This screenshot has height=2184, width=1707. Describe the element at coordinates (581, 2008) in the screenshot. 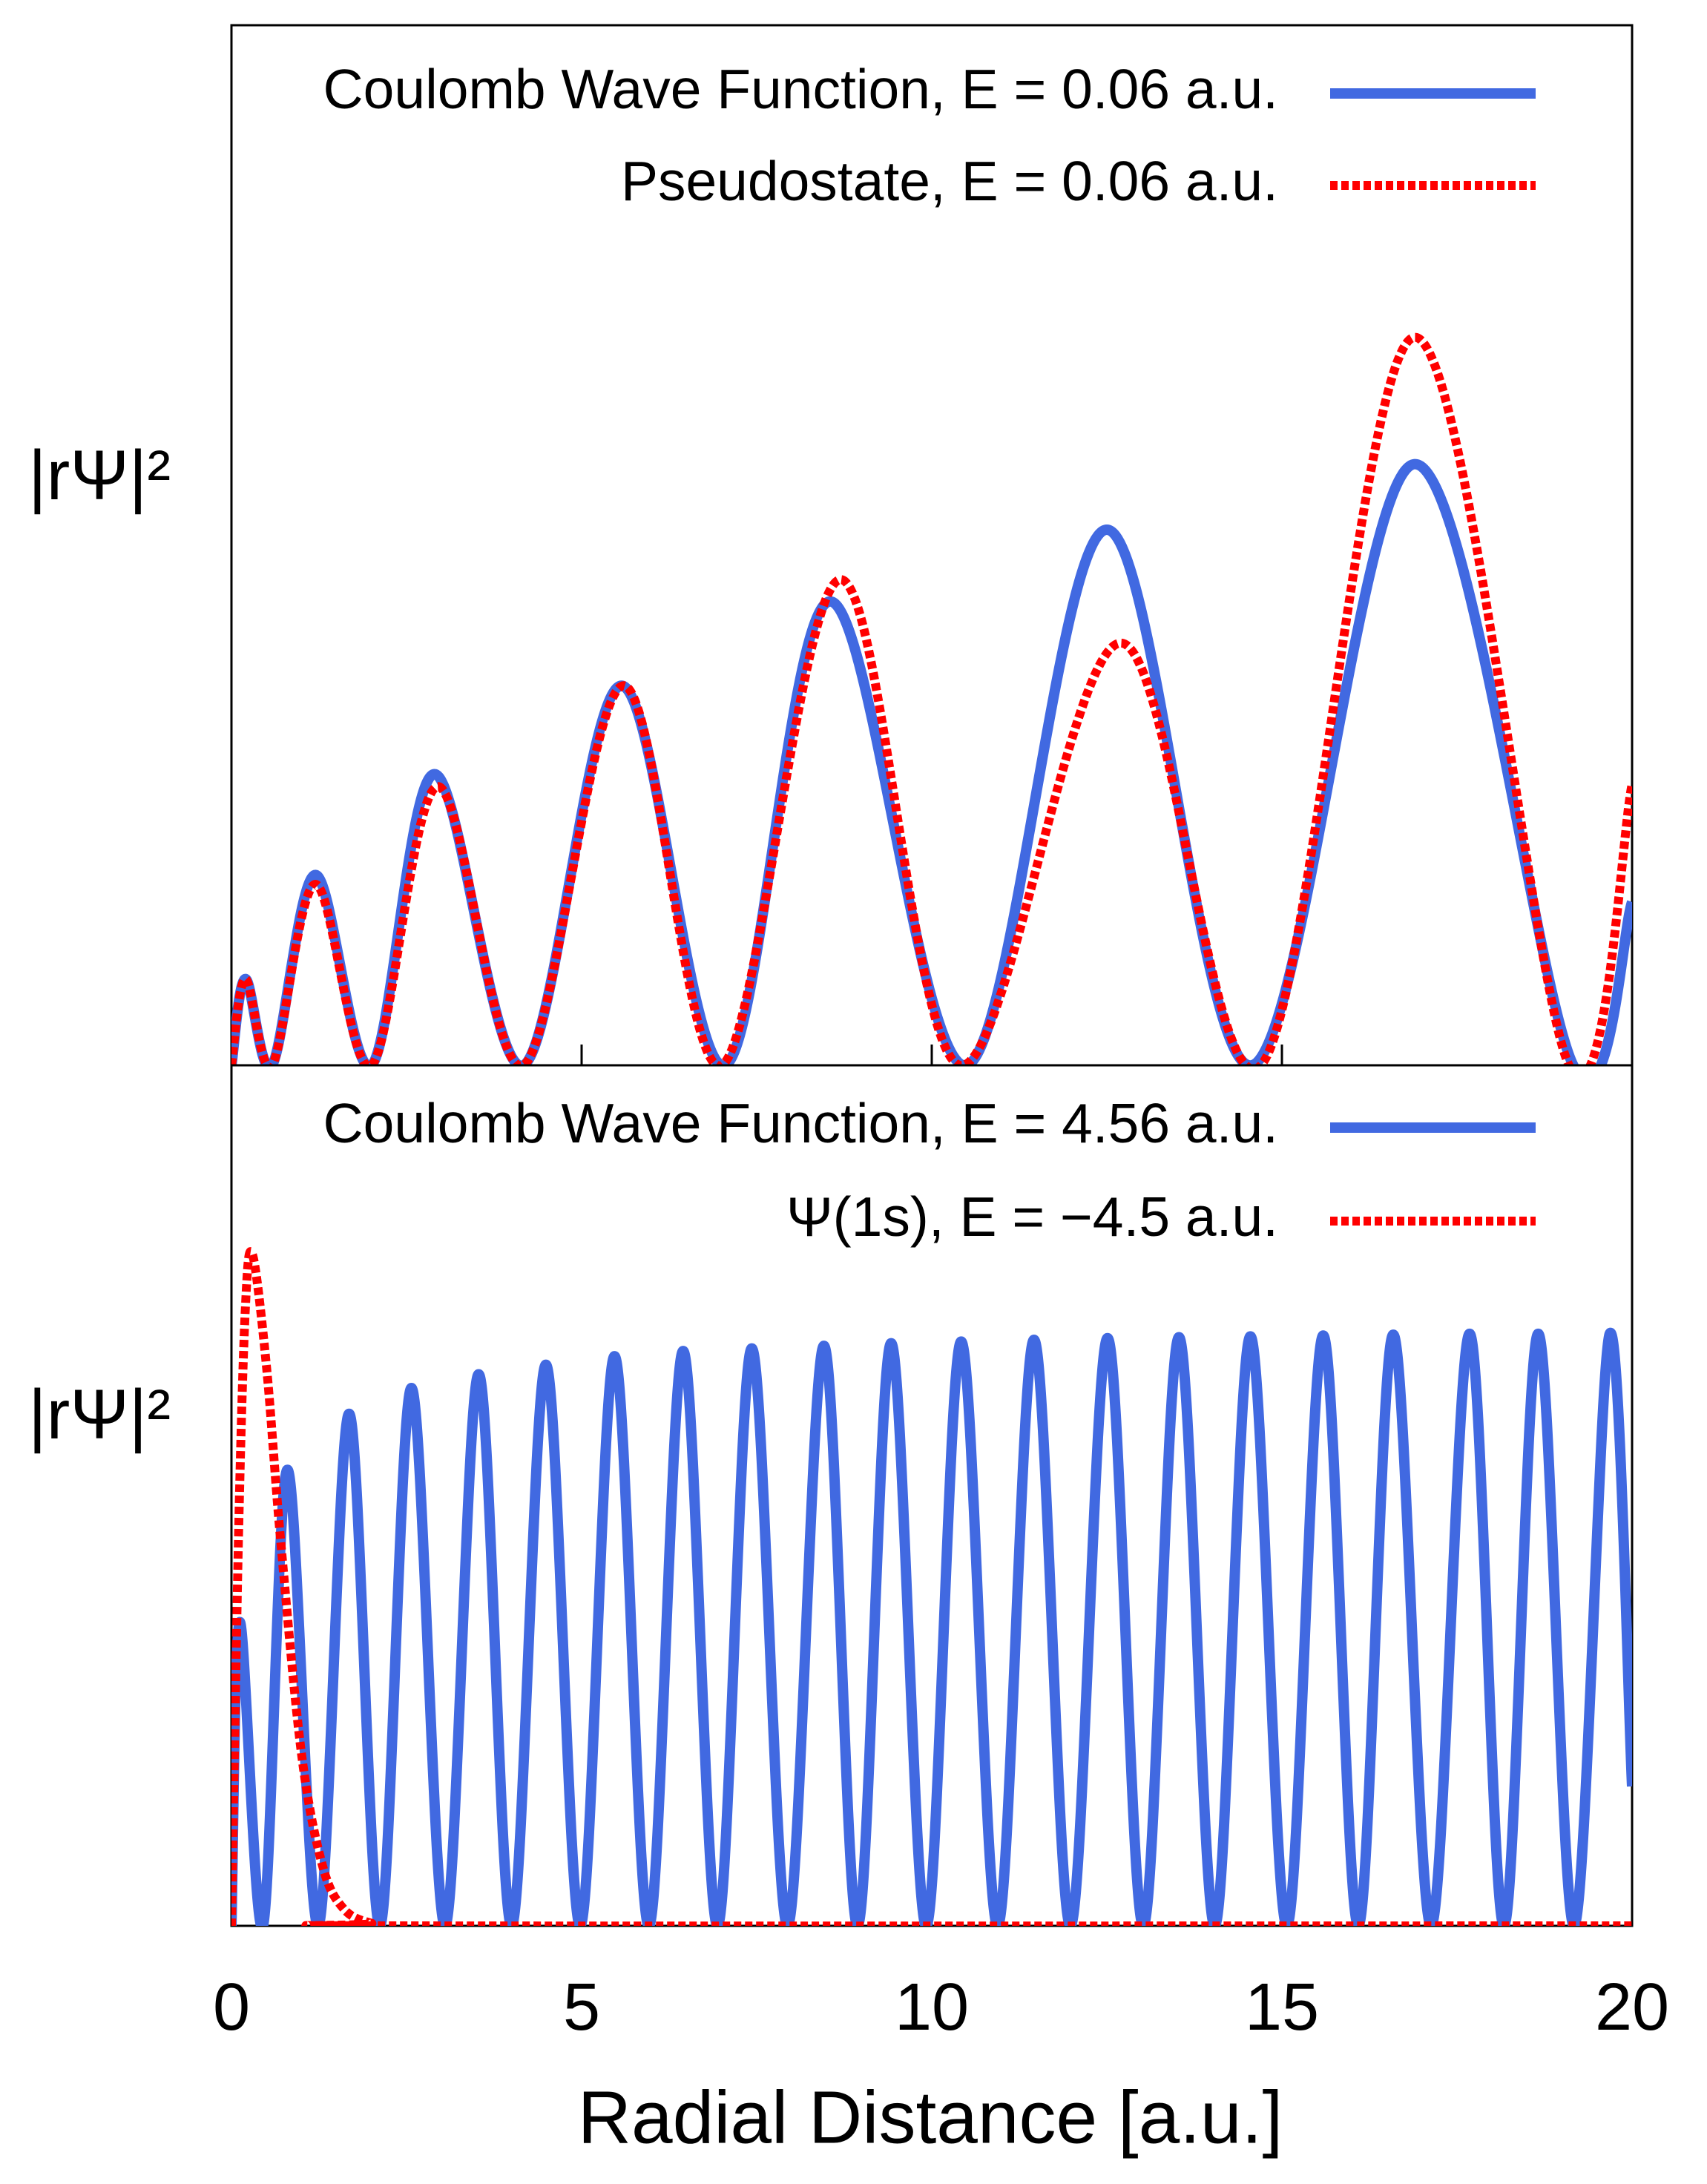

I see `x-tick-label: 5` at that location.